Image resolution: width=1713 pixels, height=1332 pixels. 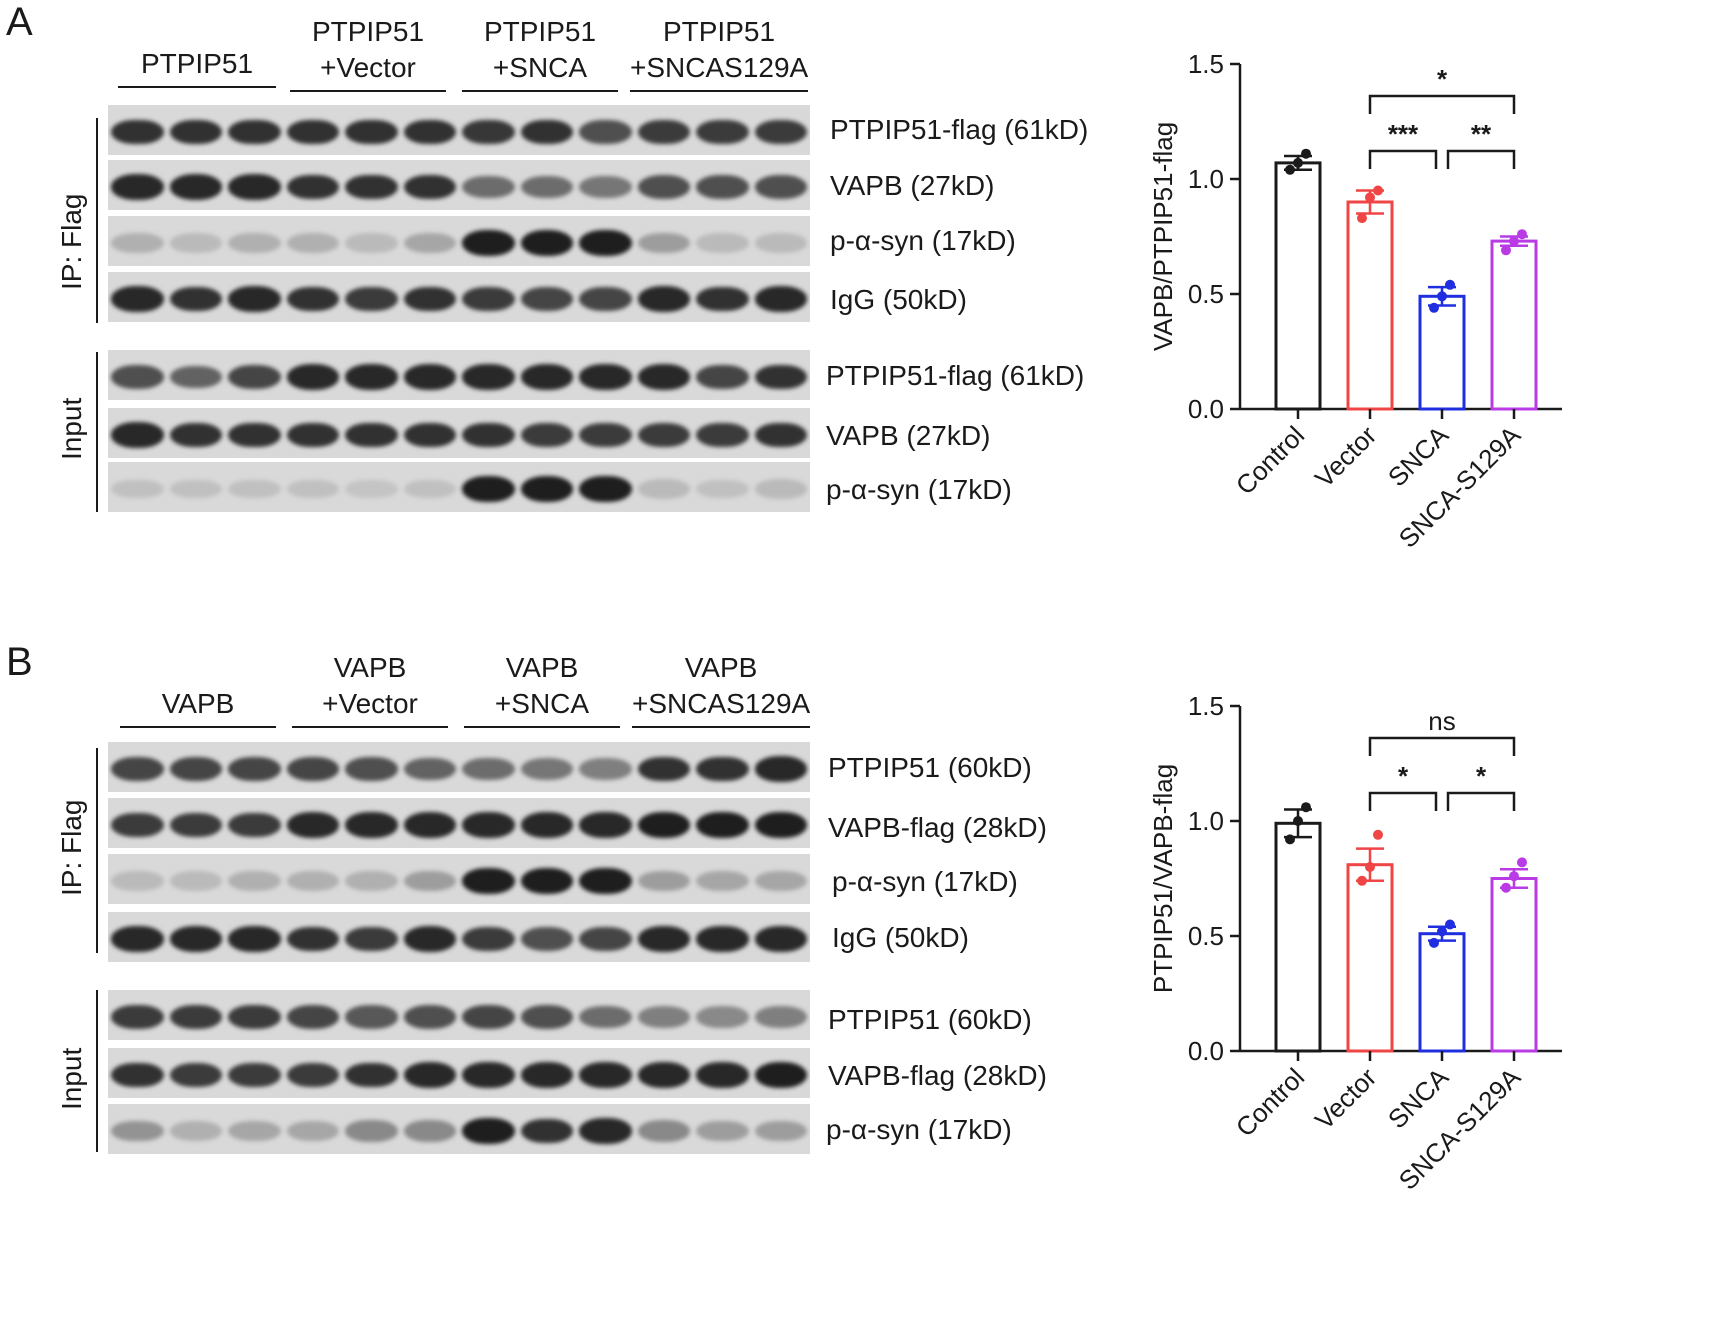 What do you see at coordinates (370, 689) in the screenshot?
I see `group-header: VAPB +Vector` at bounding box center [370, 689].